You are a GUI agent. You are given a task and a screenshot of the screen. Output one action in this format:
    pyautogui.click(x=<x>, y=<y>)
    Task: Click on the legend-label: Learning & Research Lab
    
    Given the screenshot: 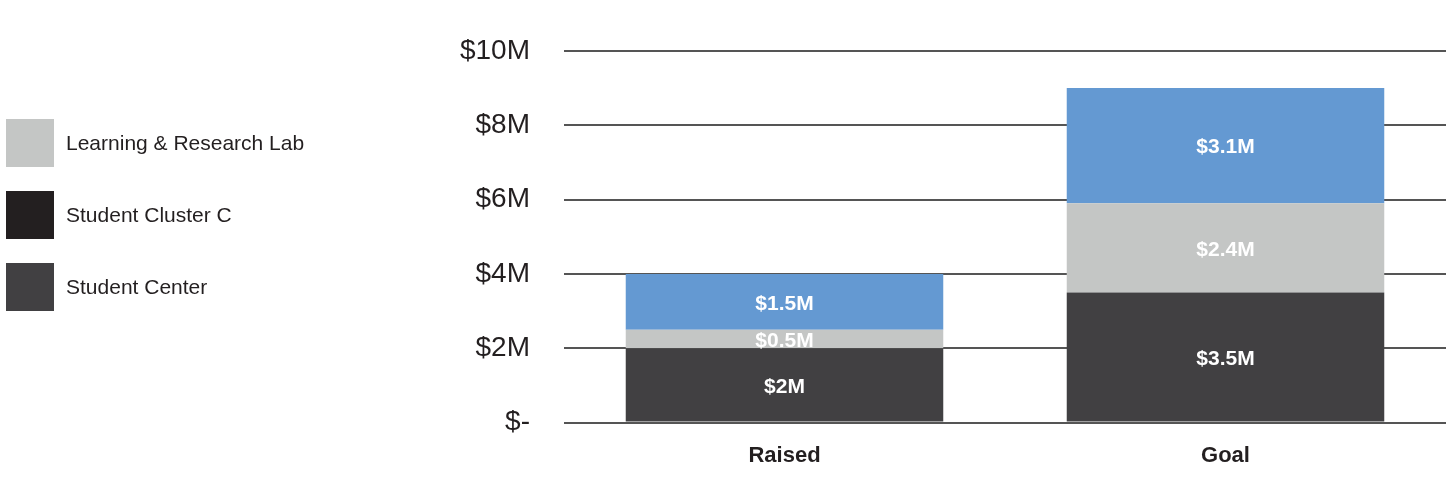 What is the action you would take?
    pyautogui.click(x=185, y=143)
    